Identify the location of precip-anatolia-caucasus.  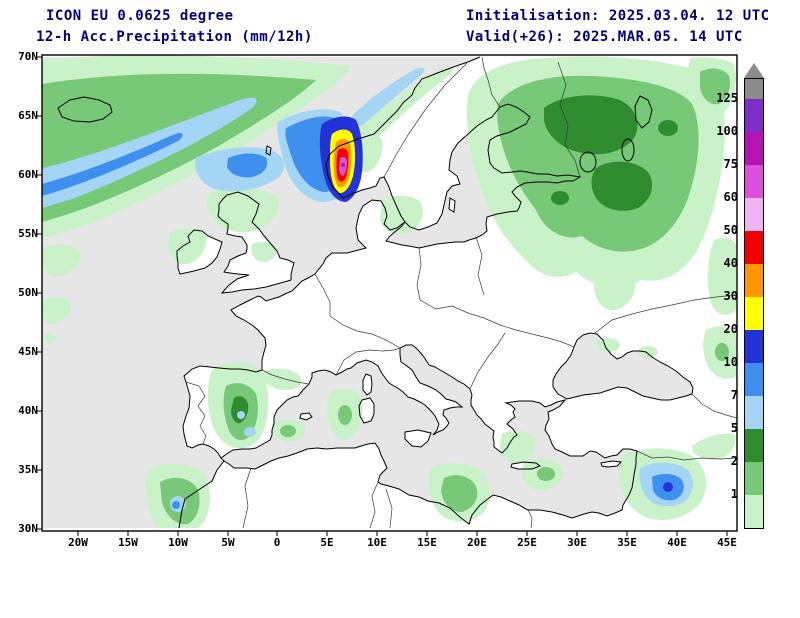
(666, 352).